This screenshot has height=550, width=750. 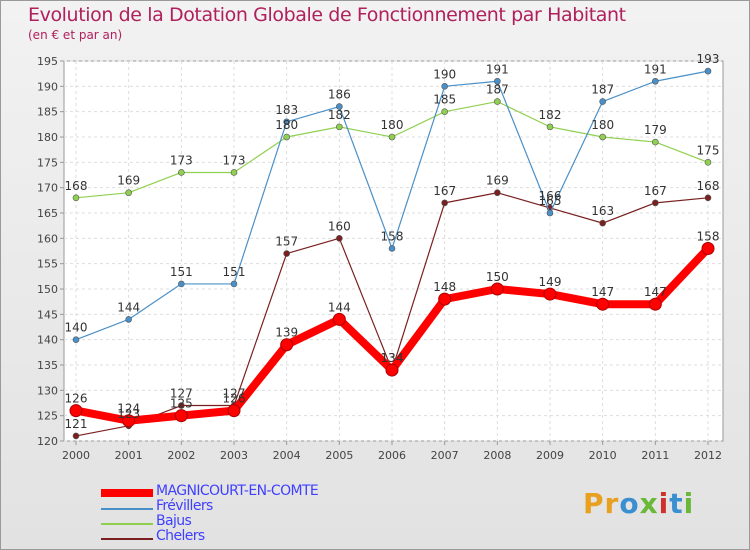 What do you see at coordinates (550, 282) in the screenshot?
I see `data-label: 149` at bounding box center [550, 282].